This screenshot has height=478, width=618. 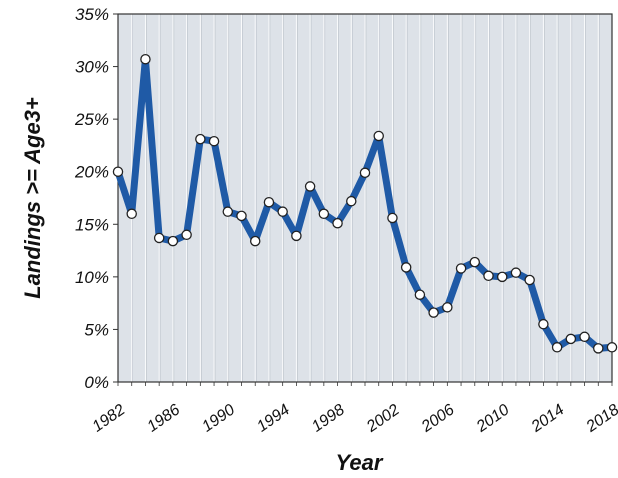 I want to click on x-tick-label: 1990, so click(x=218, y=418).